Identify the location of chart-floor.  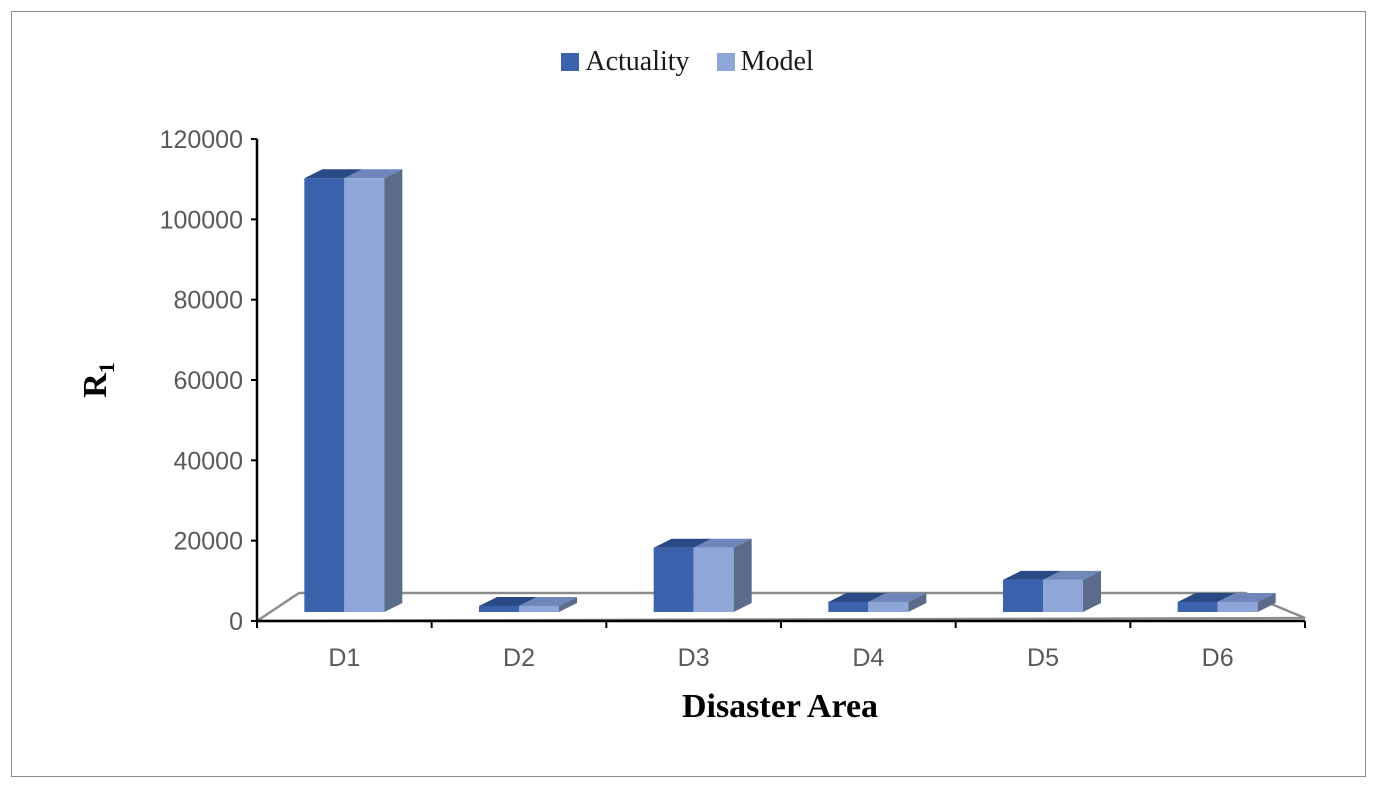
(779, 607).